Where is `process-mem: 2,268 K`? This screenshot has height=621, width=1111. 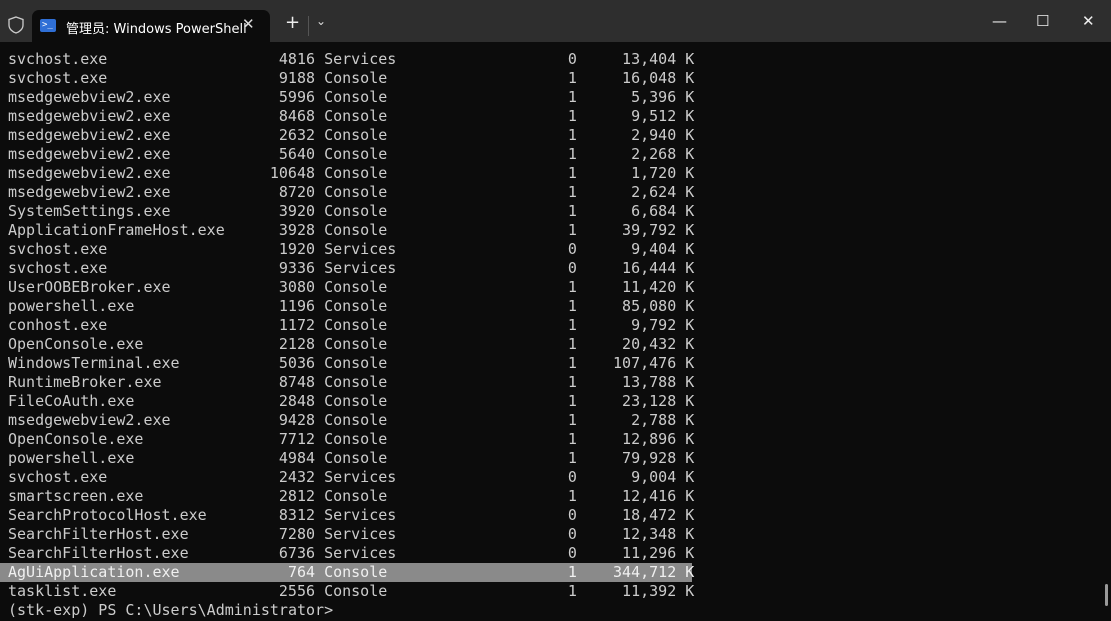 process-mem: 2,268 K is located at coordinates (663, 154).